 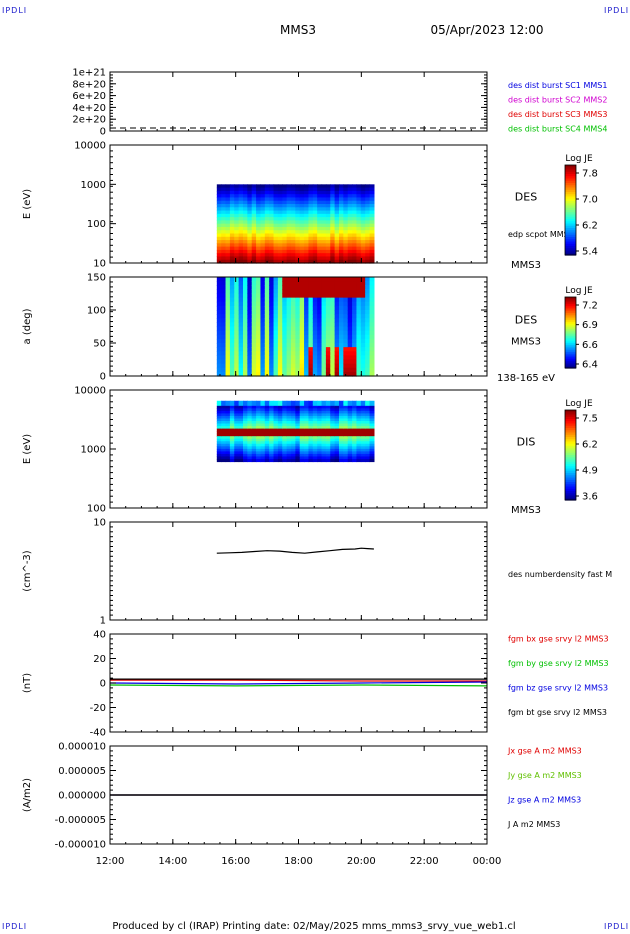 I want to click on y-tick-label: 0.000005, so click(x=82, y=771).